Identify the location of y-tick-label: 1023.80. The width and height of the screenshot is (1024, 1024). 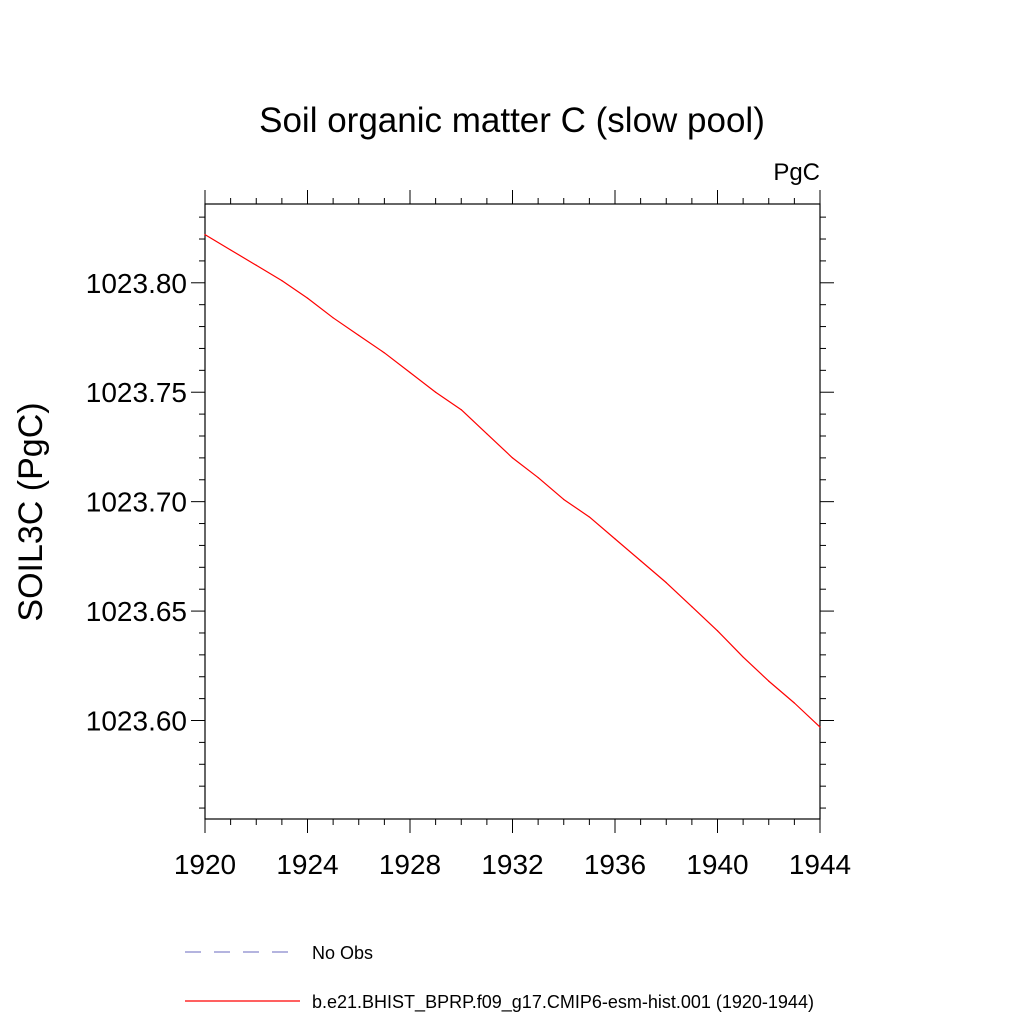
(136, 283).